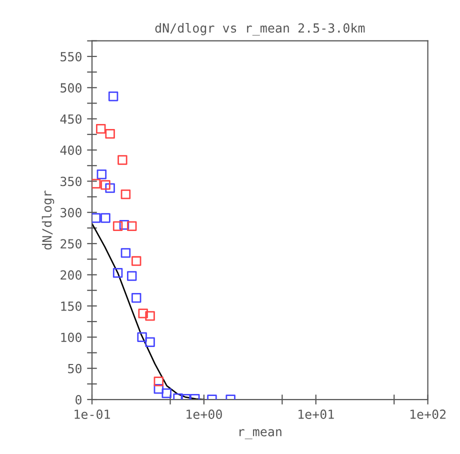 The image size is (460, 454). I want to click on chart-title: dN/dlogr vs r_mean 2.5-3.0km, so click(260, 29).